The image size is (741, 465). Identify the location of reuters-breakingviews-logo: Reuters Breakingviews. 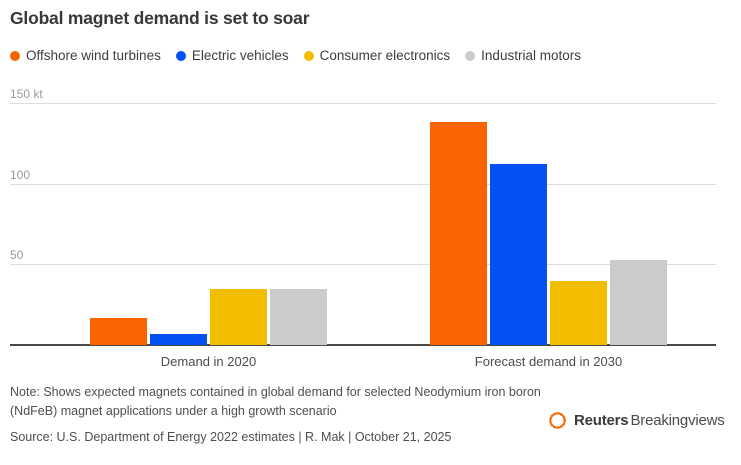
(636, 420).